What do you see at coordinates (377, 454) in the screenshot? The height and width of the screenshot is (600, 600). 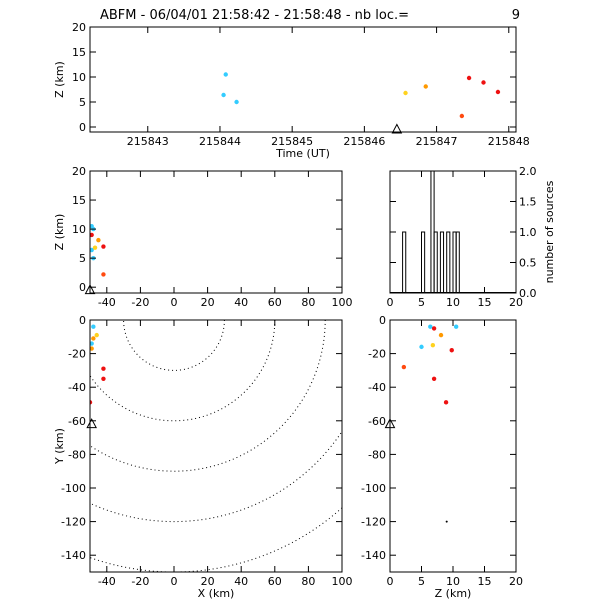 I see `y-tick-label: -80` at bounding box center [377, 454].